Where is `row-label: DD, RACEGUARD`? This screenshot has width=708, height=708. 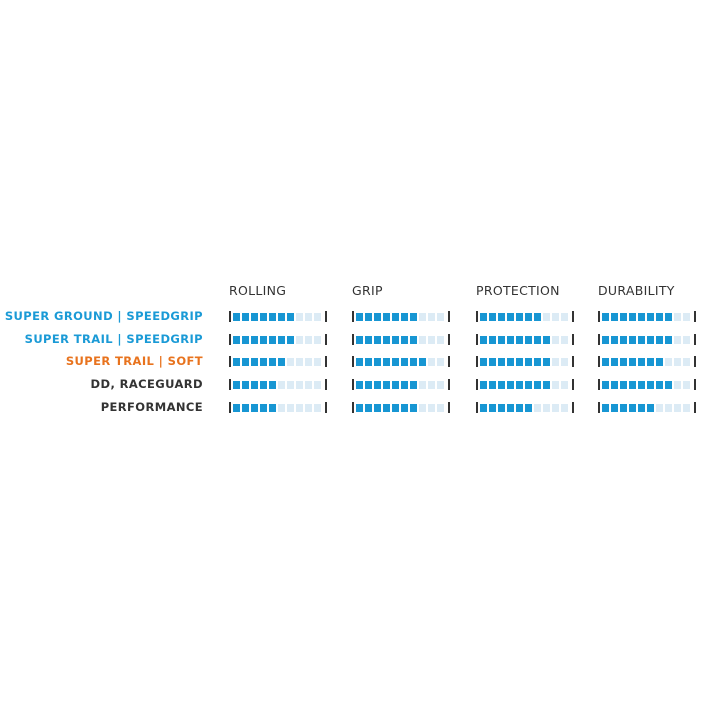
row-label: DD, RACEGUARD is located at coordinates (146, 384).